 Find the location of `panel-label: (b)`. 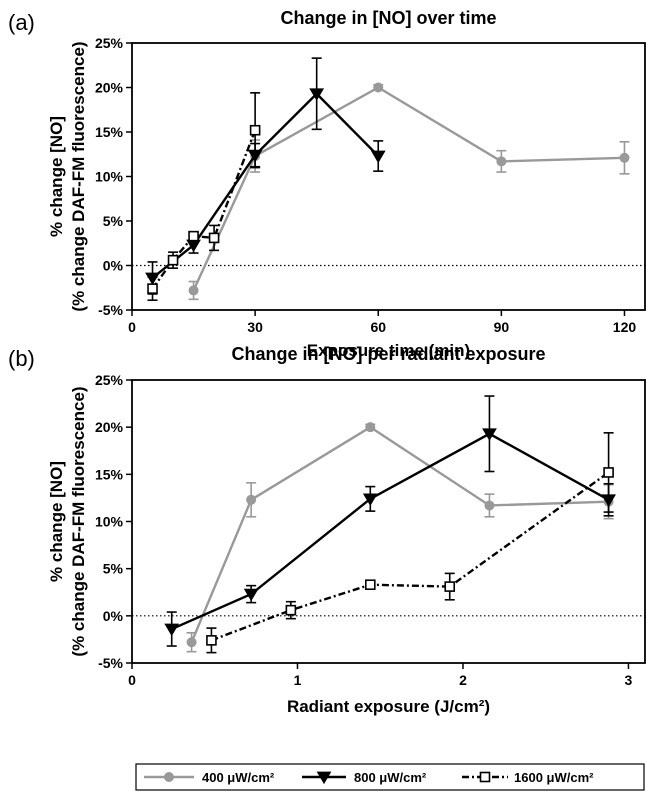

panel-label: (b) is located at coordinates (21, 358).